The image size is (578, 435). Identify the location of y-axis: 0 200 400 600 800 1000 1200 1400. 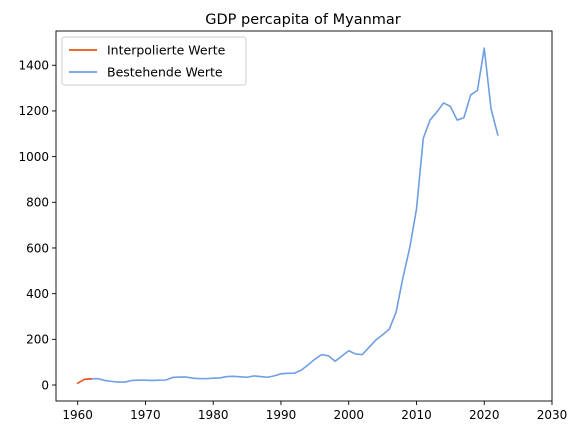
(37, 226).